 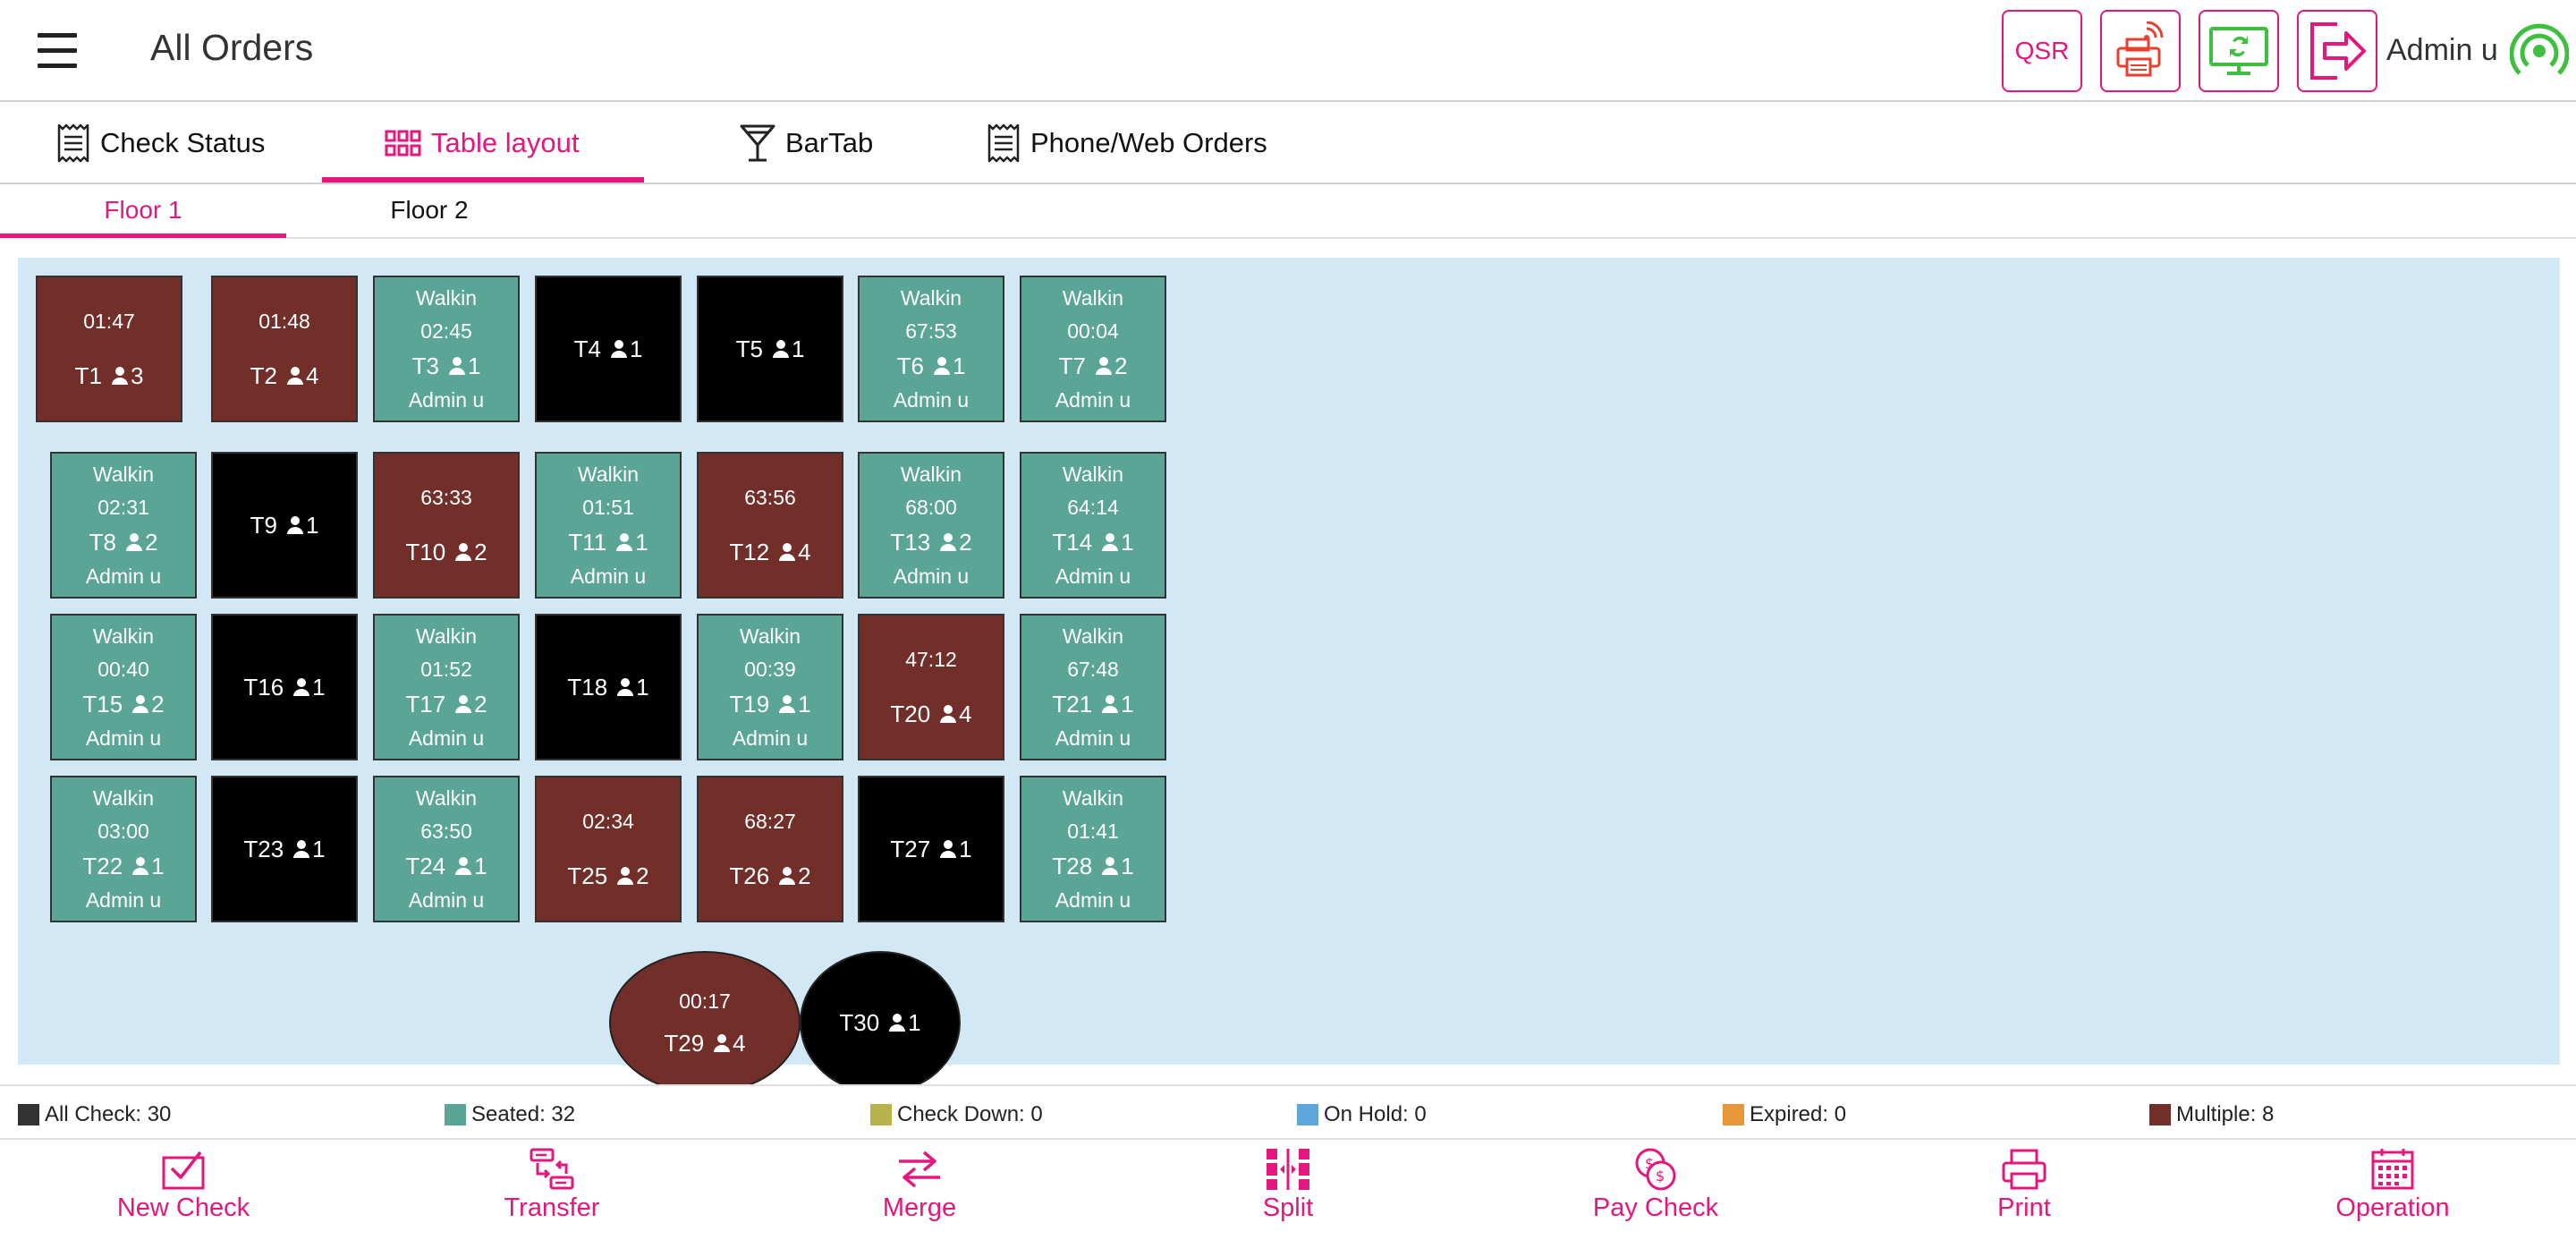 What do you see at coordinates (284, 849) in the screenshot?
I see `table-T23: T23 1` at bounding box center [284, 849].